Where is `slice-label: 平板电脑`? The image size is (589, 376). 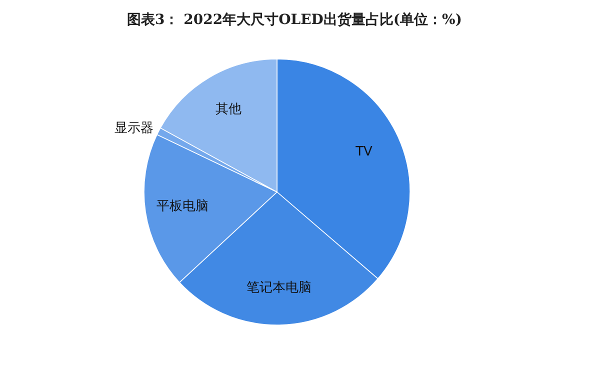 slice-label: 平板电脑 is located at coordinates (182, 206).